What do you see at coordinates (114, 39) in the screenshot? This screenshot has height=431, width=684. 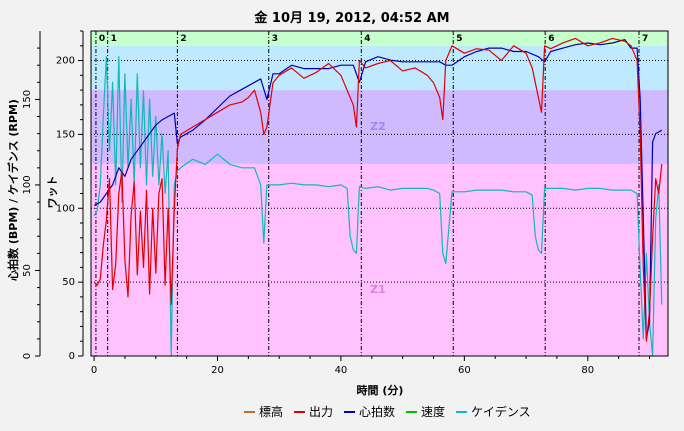 I see `lap-label: 1` at bounding box center [114, 39].